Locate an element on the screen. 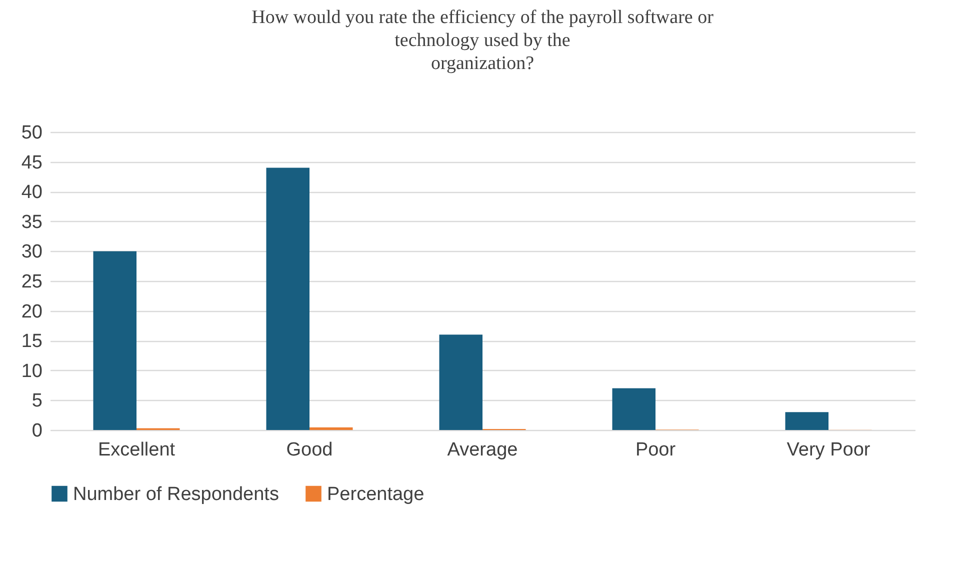 Image resolution: width=961 pixels, height=581 pixels. x-tick-label: Excellent is located at coordinates (137, 450).